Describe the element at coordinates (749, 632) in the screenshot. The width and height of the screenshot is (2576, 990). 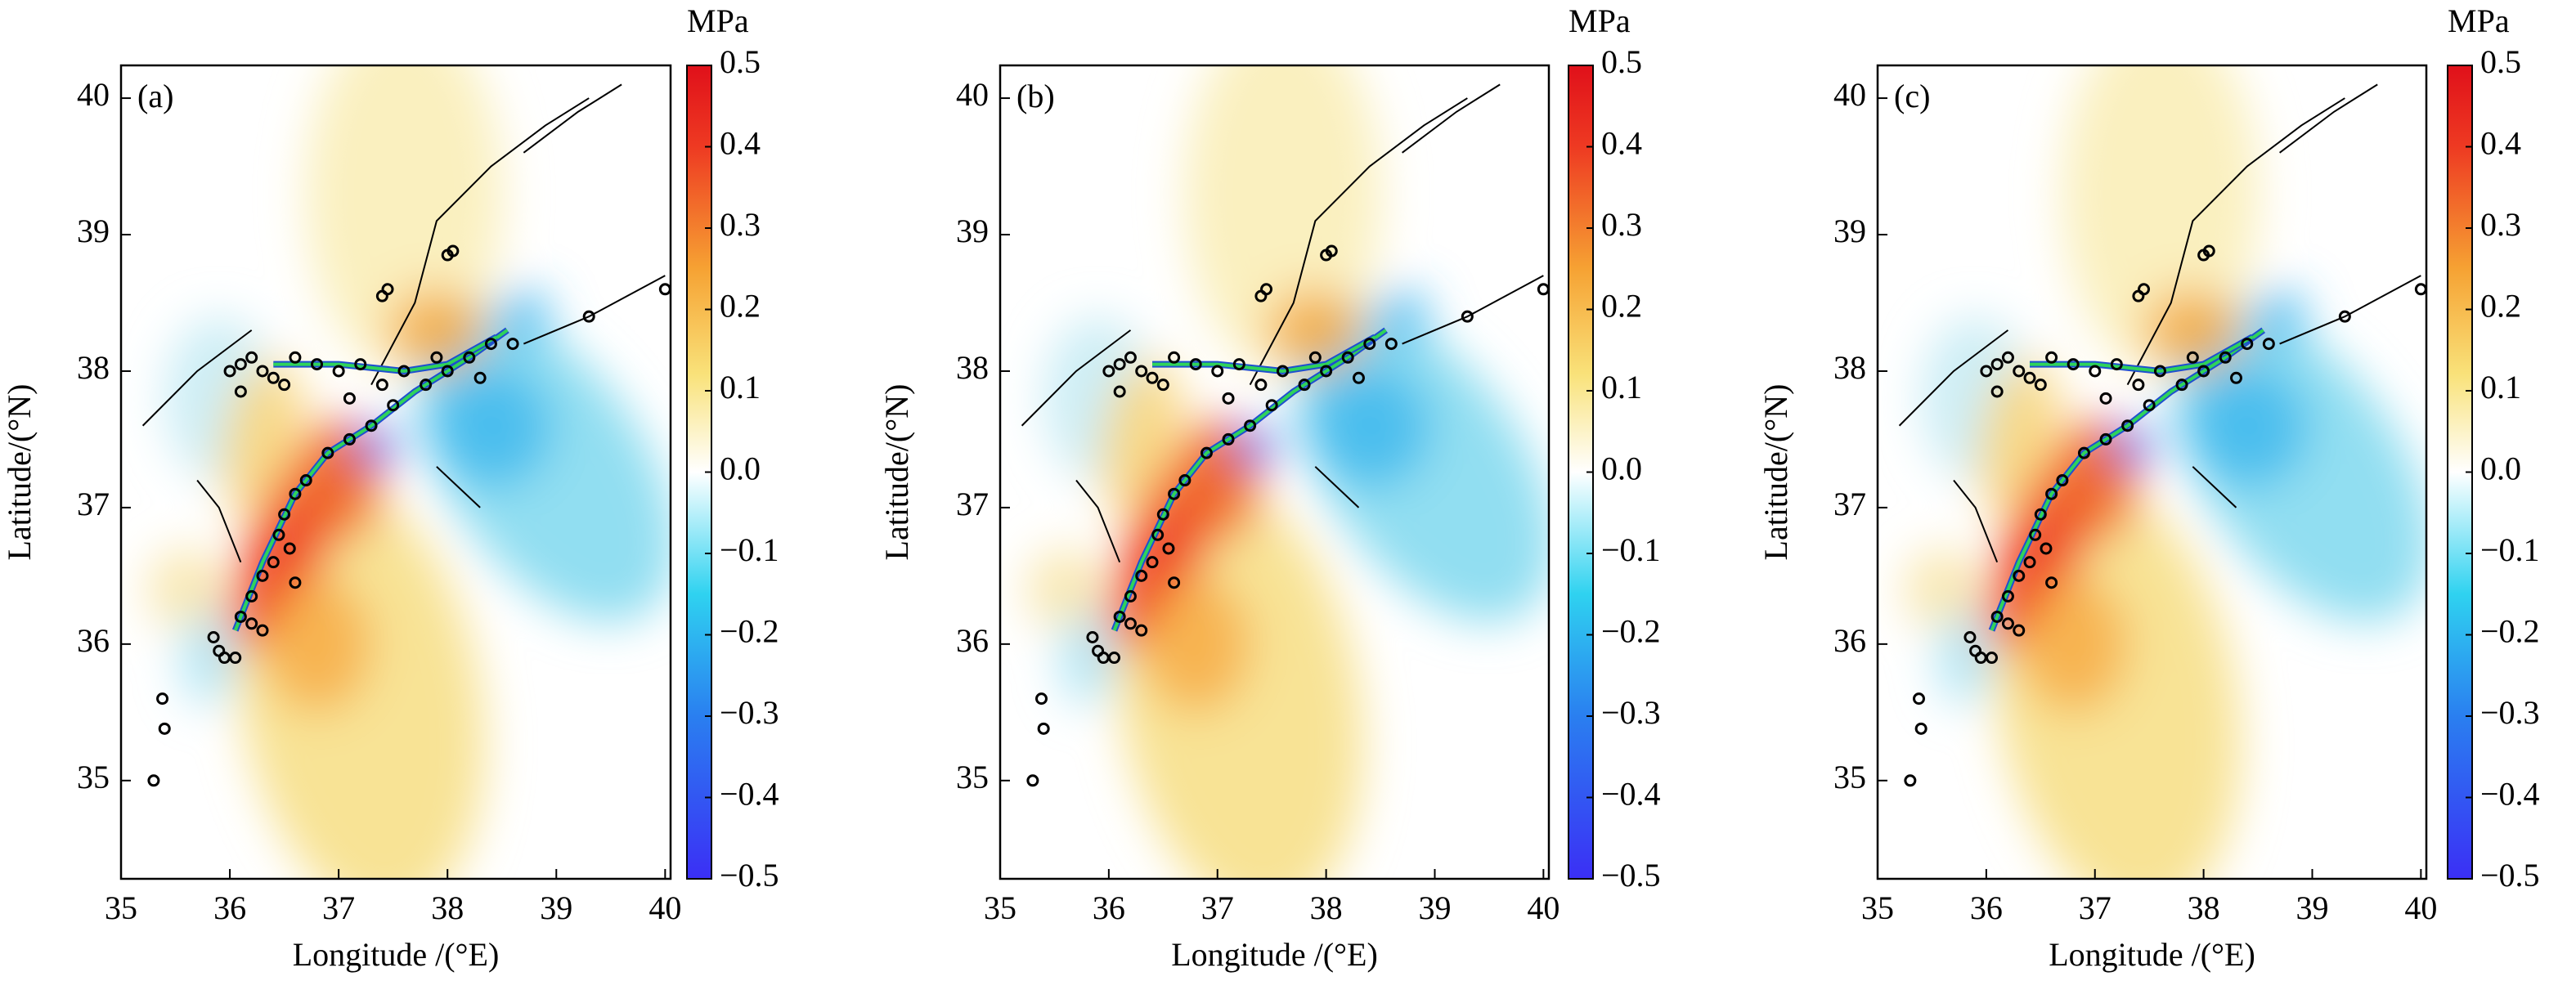
I see `colorbar-tick-label: −0.2` at that location.